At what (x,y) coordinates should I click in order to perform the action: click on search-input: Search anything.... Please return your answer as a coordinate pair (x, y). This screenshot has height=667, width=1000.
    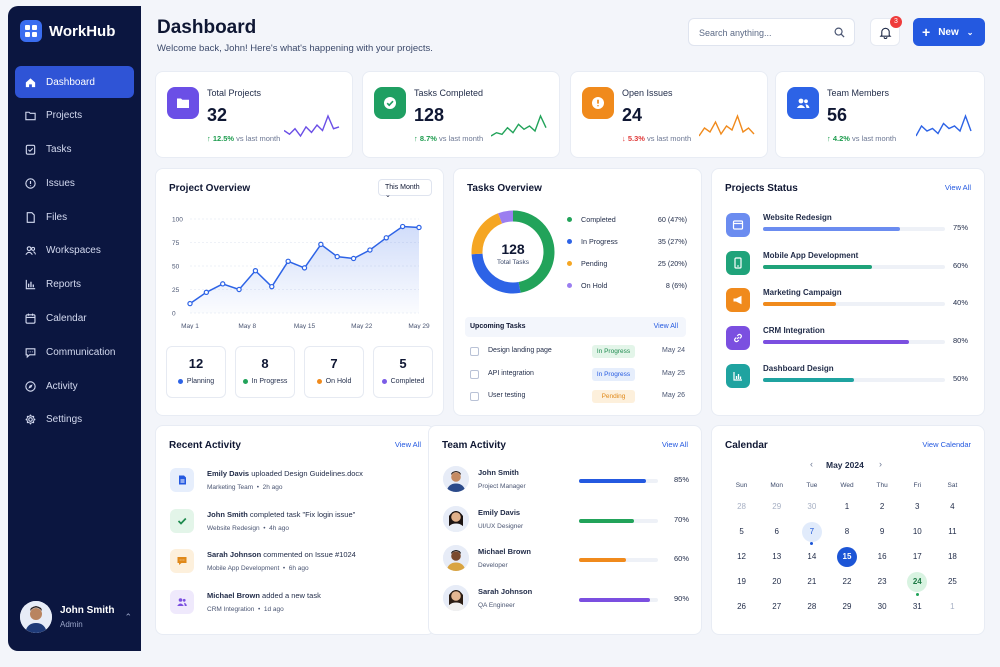
    Looking at the image, I should click on (771, 32).